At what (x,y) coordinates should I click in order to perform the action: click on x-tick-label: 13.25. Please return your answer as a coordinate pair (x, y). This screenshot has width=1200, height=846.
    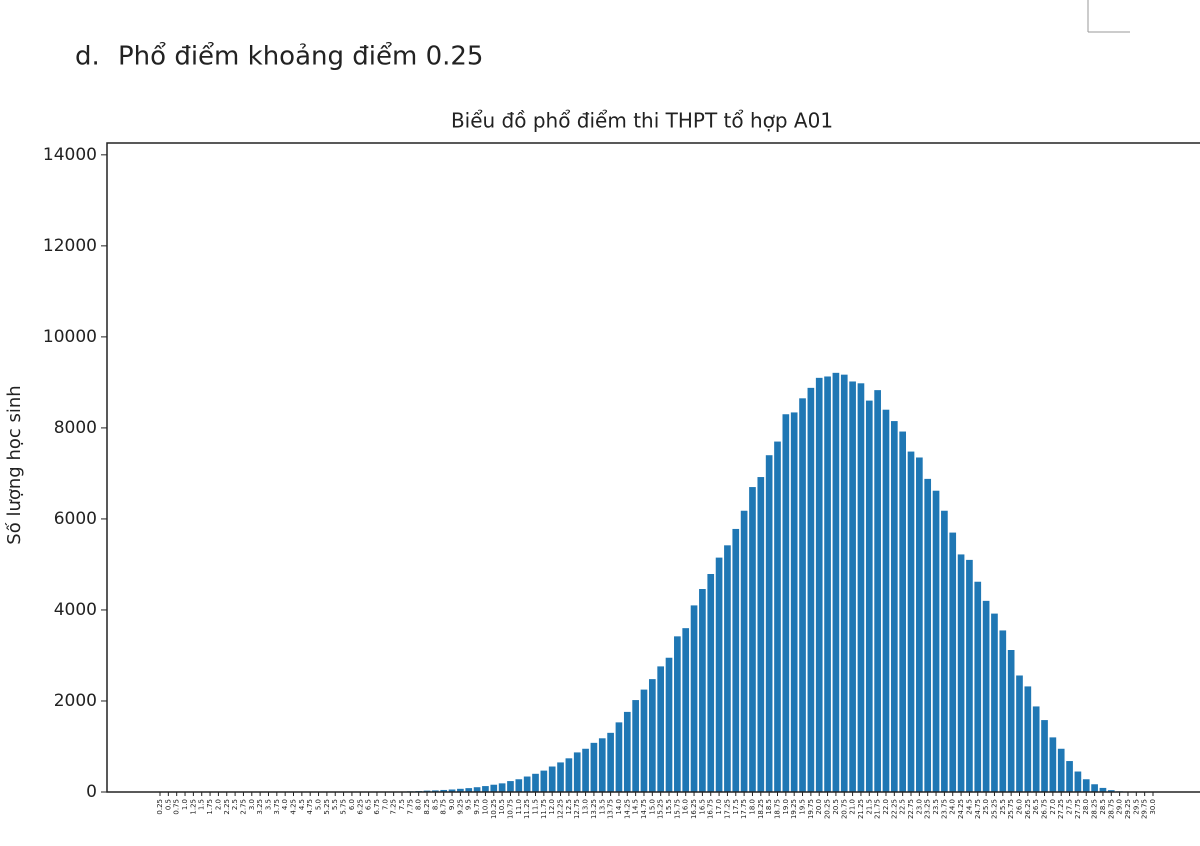
    Looking at the image, I should click on (594, 809).